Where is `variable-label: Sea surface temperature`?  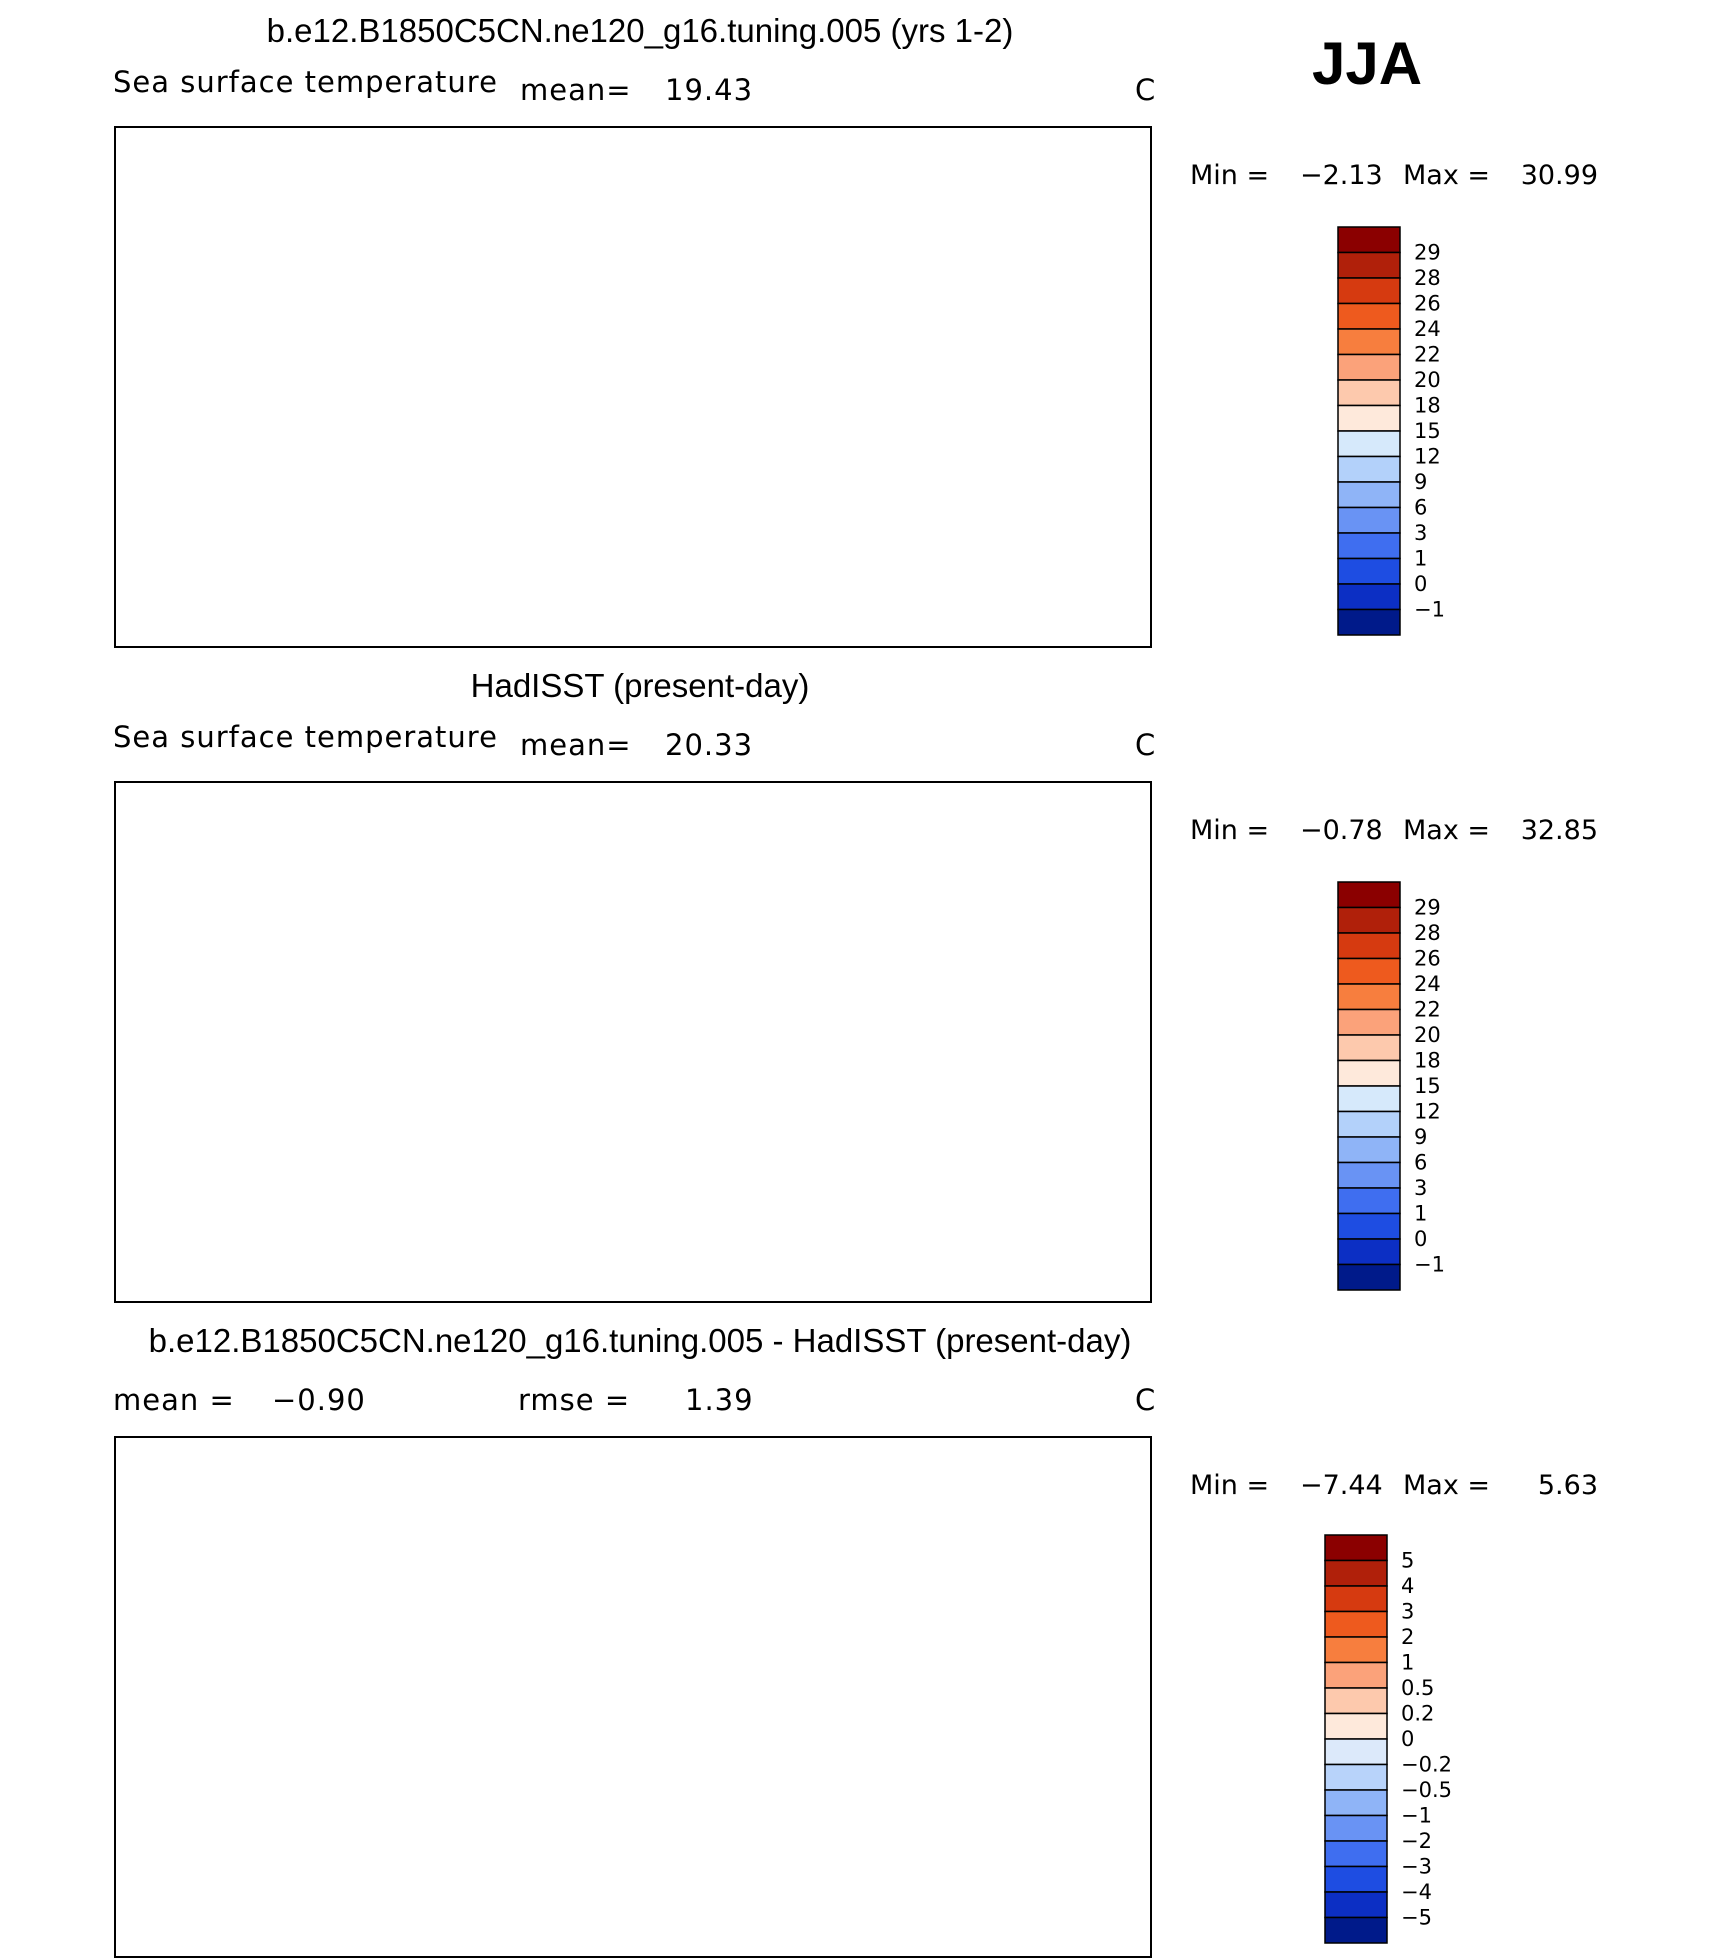 variable-label: Sea surface temperature is located at coordinates (305, 82).